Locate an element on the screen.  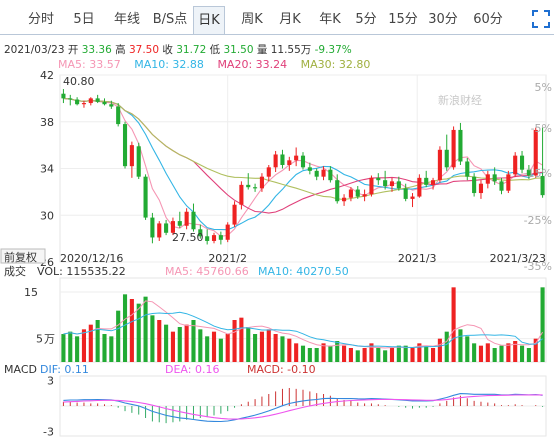
low-marker: 27.50 is located at coordinates (188, 237).